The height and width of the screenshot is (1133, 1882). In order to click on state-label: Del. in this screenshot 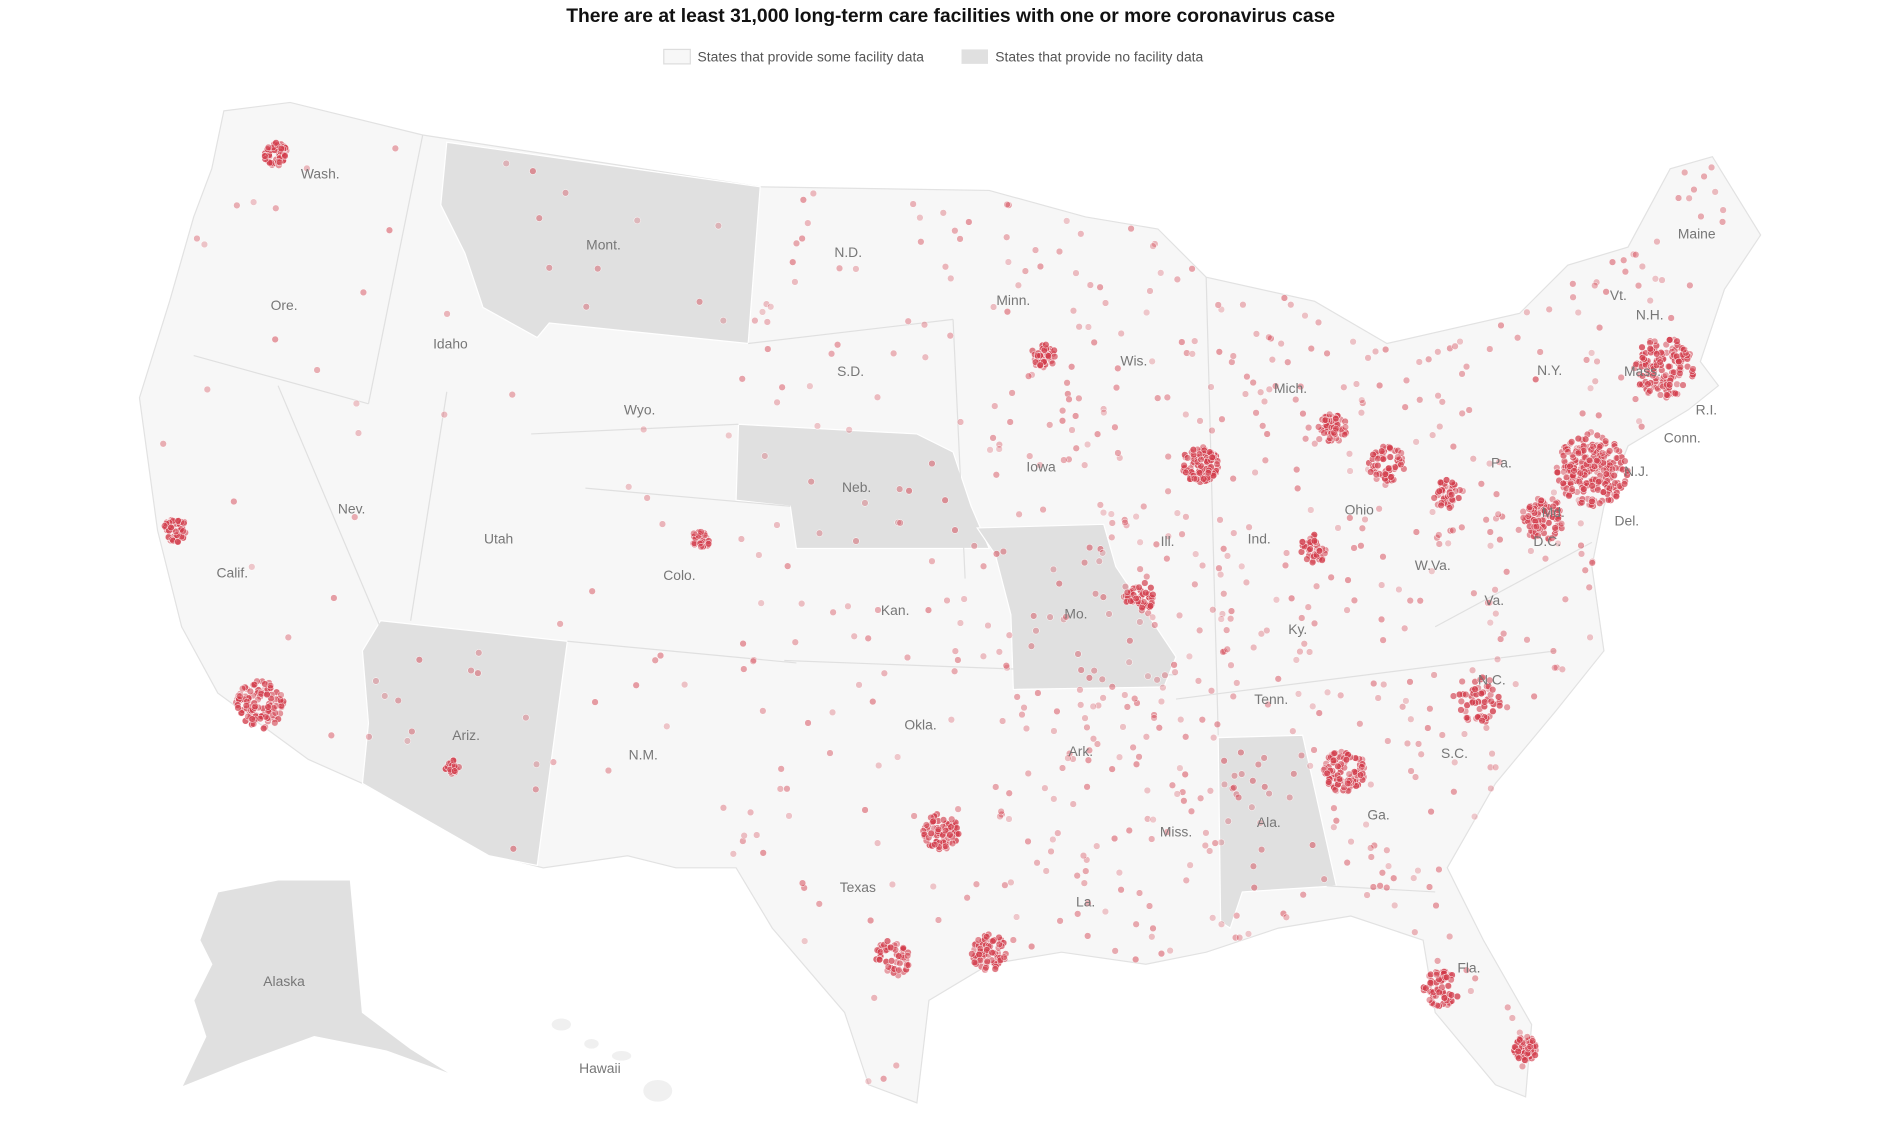, I will do `click(1626, 521)`.